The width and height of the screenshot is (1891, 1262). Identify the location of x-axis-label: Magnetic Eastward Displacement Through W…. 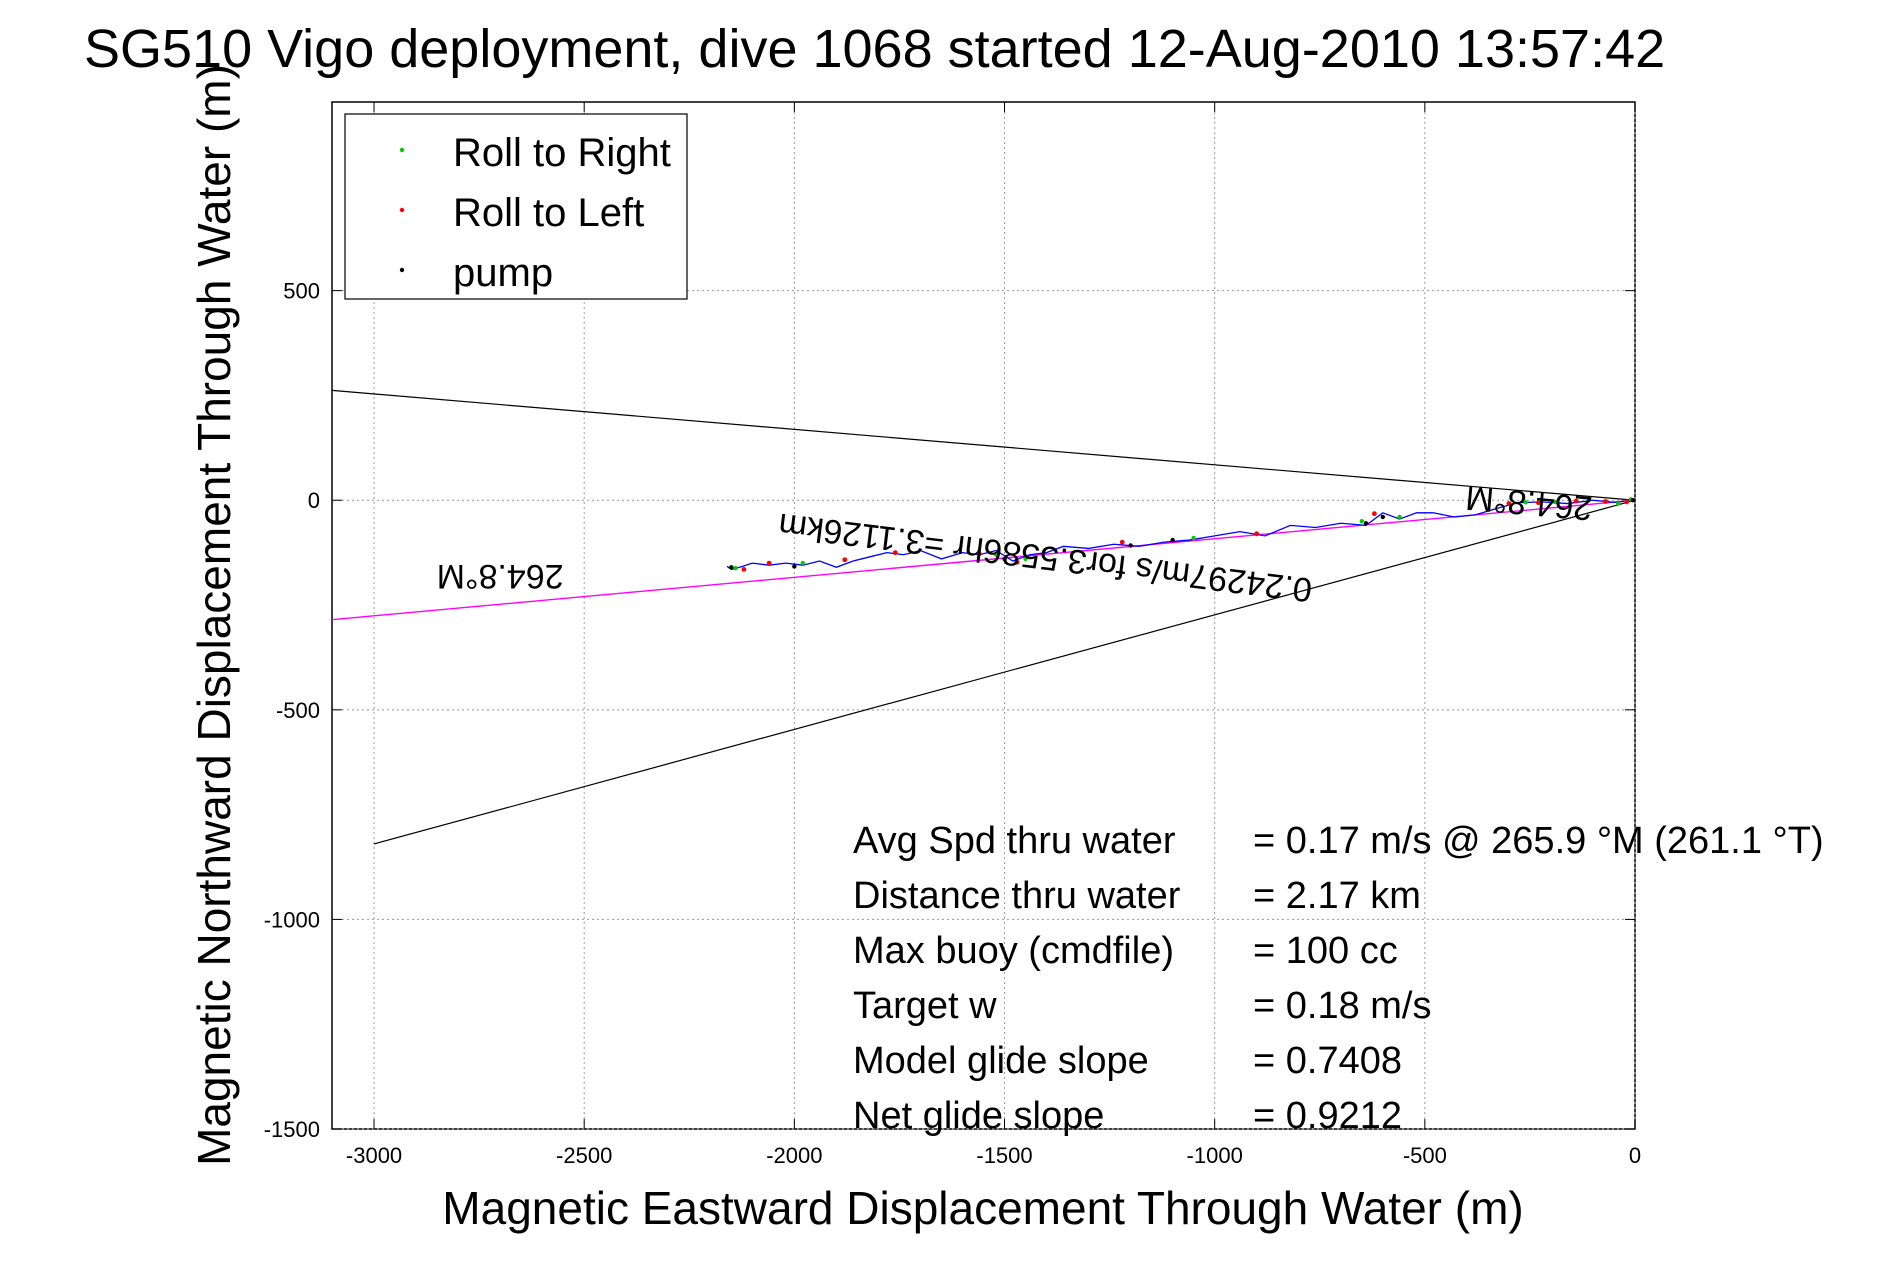
(982, 1208).